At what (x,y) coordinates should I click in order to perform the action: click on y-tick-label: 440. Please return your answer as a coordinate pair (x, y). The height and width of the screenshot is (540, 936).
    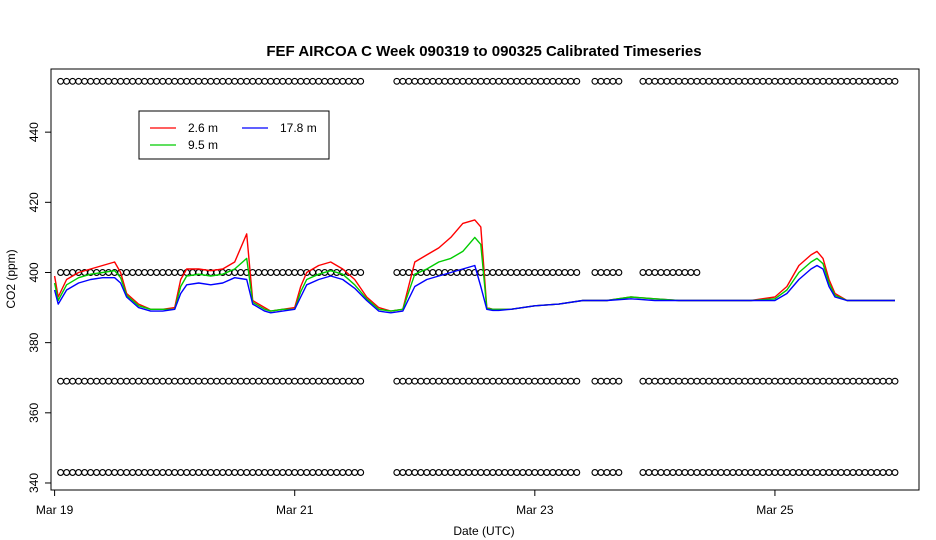
    Looking at the image, I should click on (34, 132).